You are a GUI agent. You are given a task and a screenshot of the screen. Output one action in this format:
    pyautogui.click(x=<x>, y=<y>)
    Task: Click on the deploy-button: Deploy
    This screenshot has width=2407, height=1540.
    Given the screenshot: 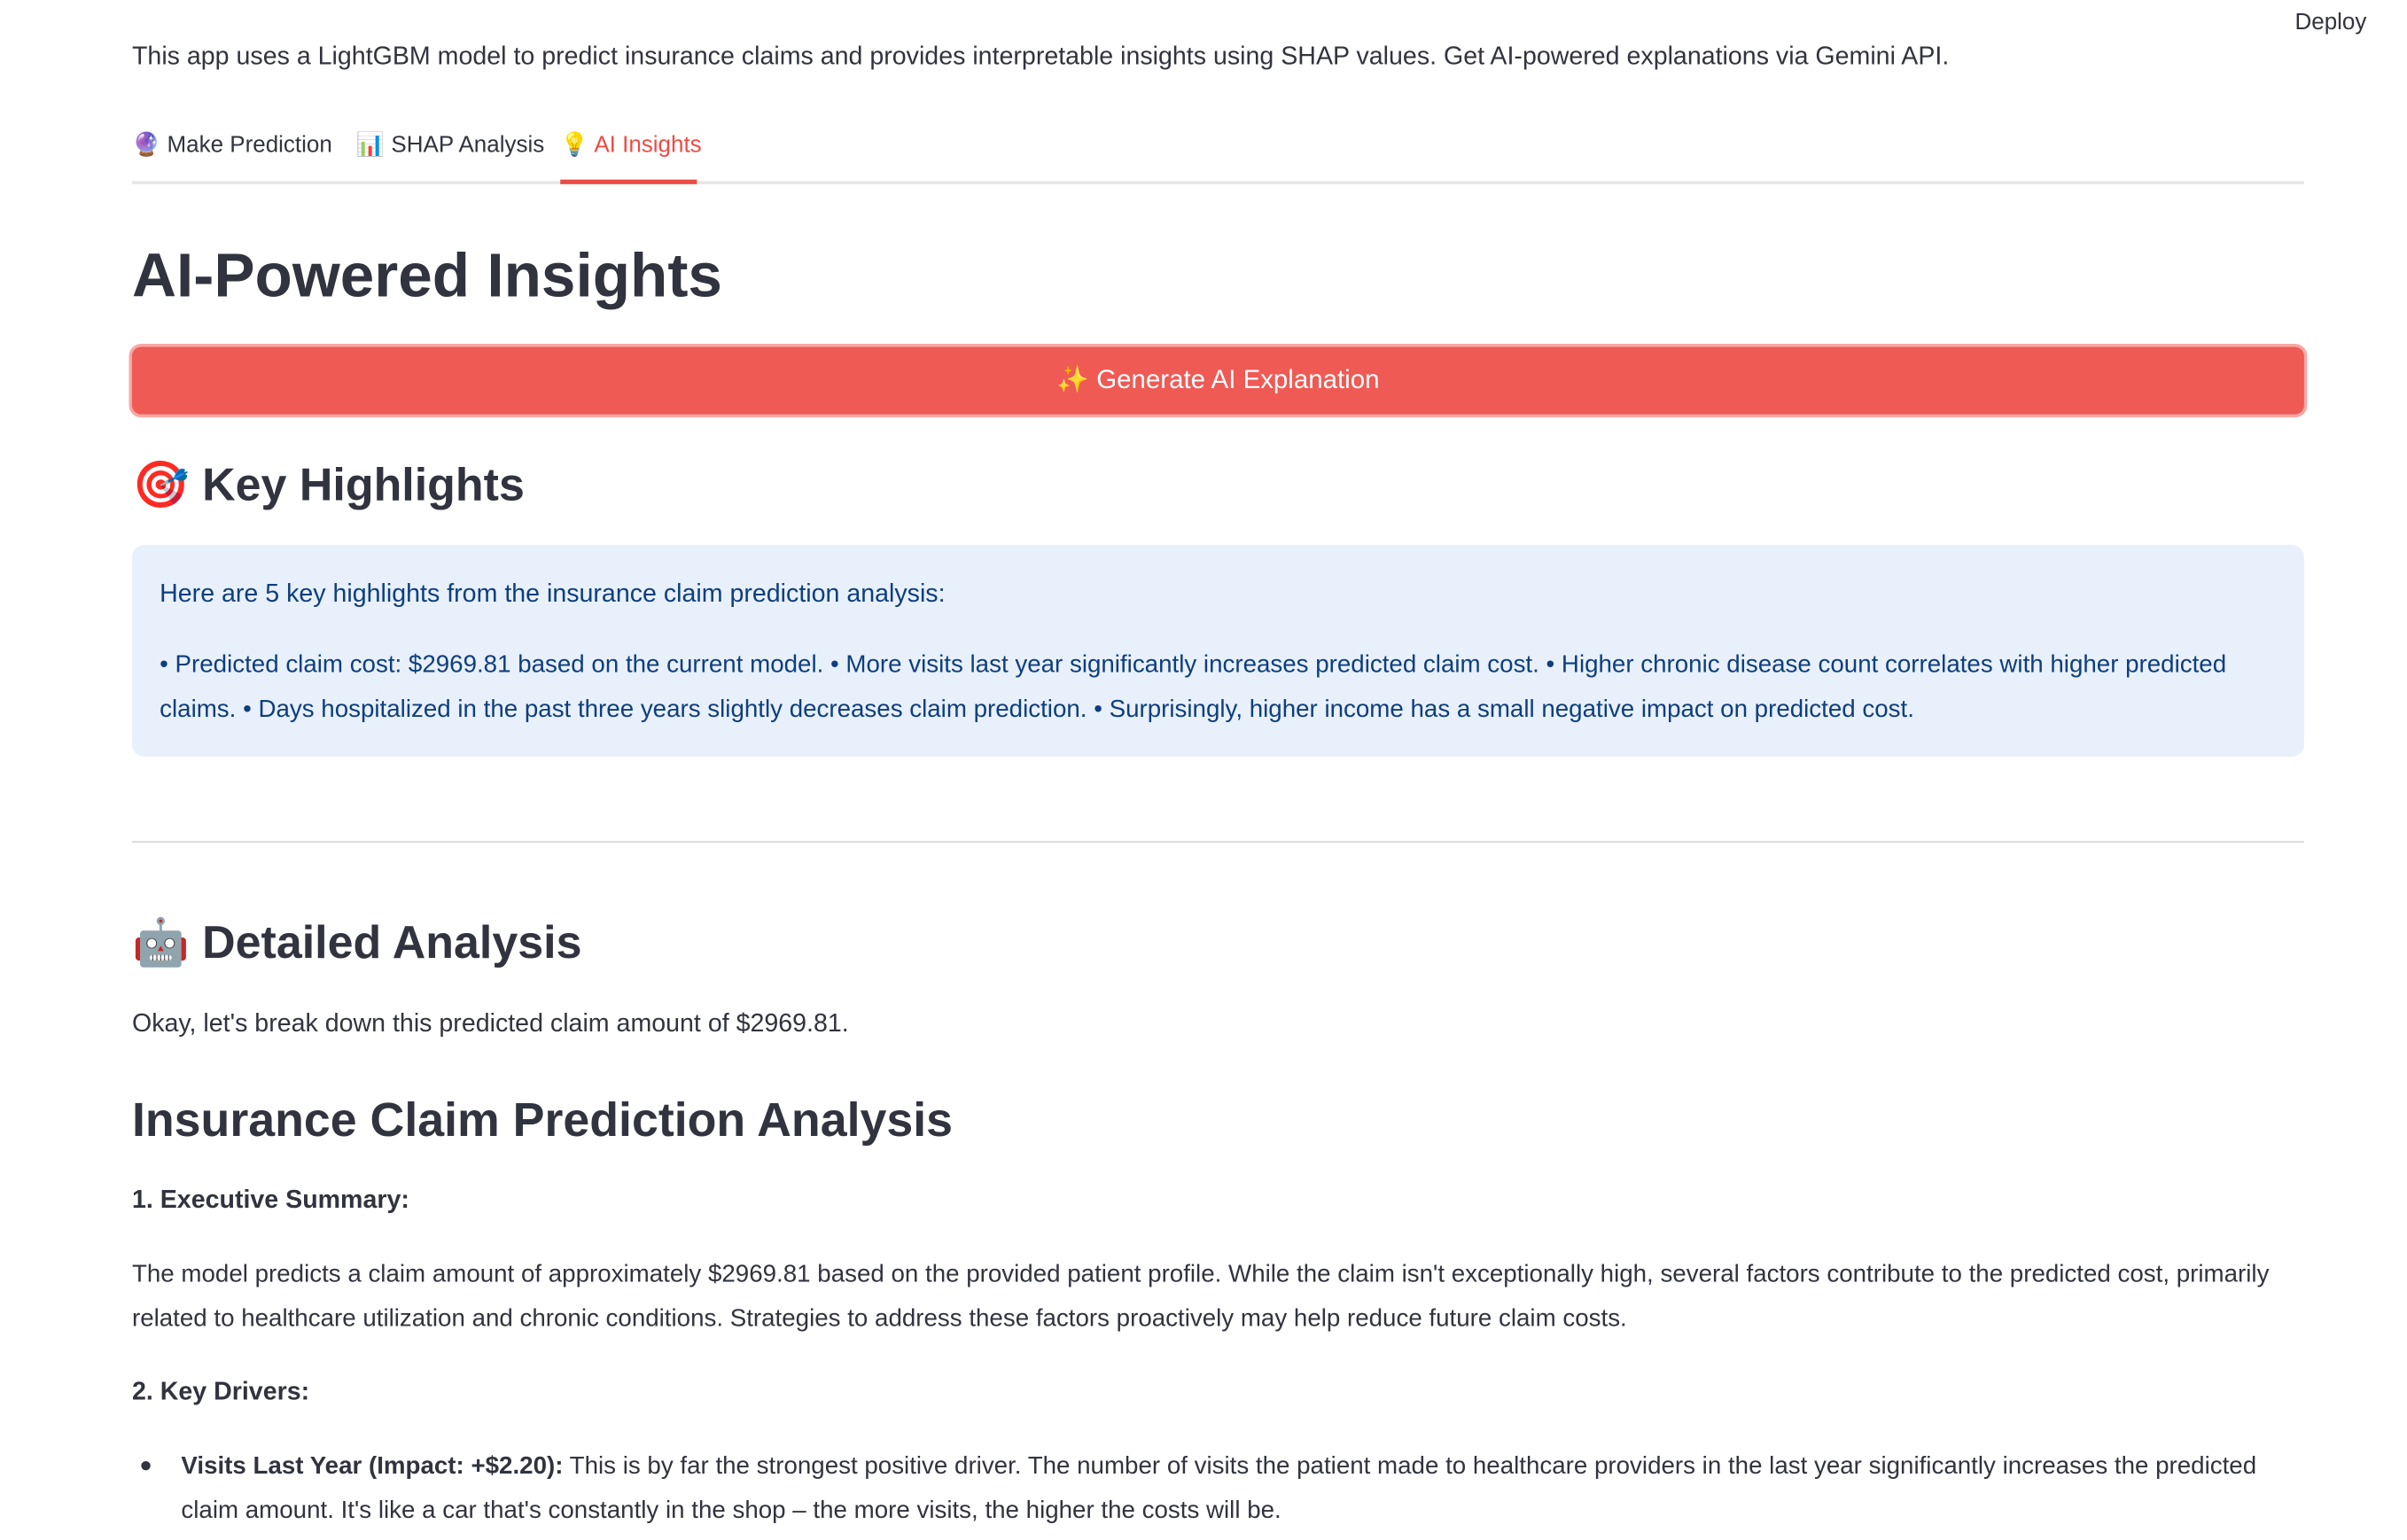 What is the action you would take?
    pyautogui.click(x=2330, y=22)
    